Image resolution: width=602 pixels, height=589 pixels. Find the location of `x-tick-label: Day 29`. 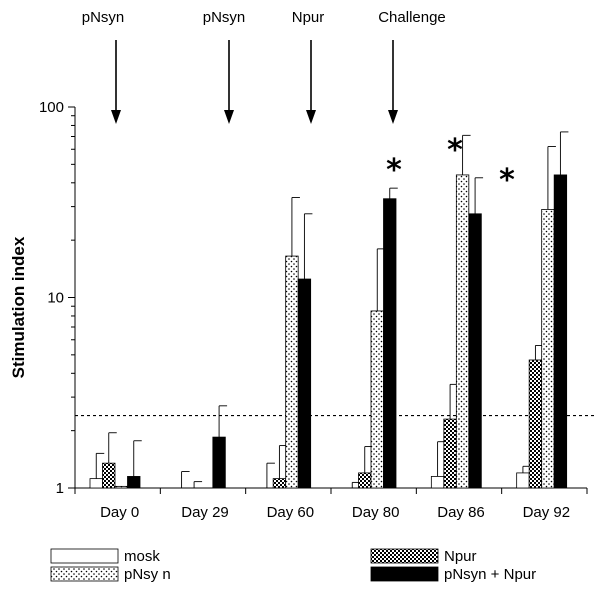

x-tick-label: Day 29 is located at coordinates (205, 512).